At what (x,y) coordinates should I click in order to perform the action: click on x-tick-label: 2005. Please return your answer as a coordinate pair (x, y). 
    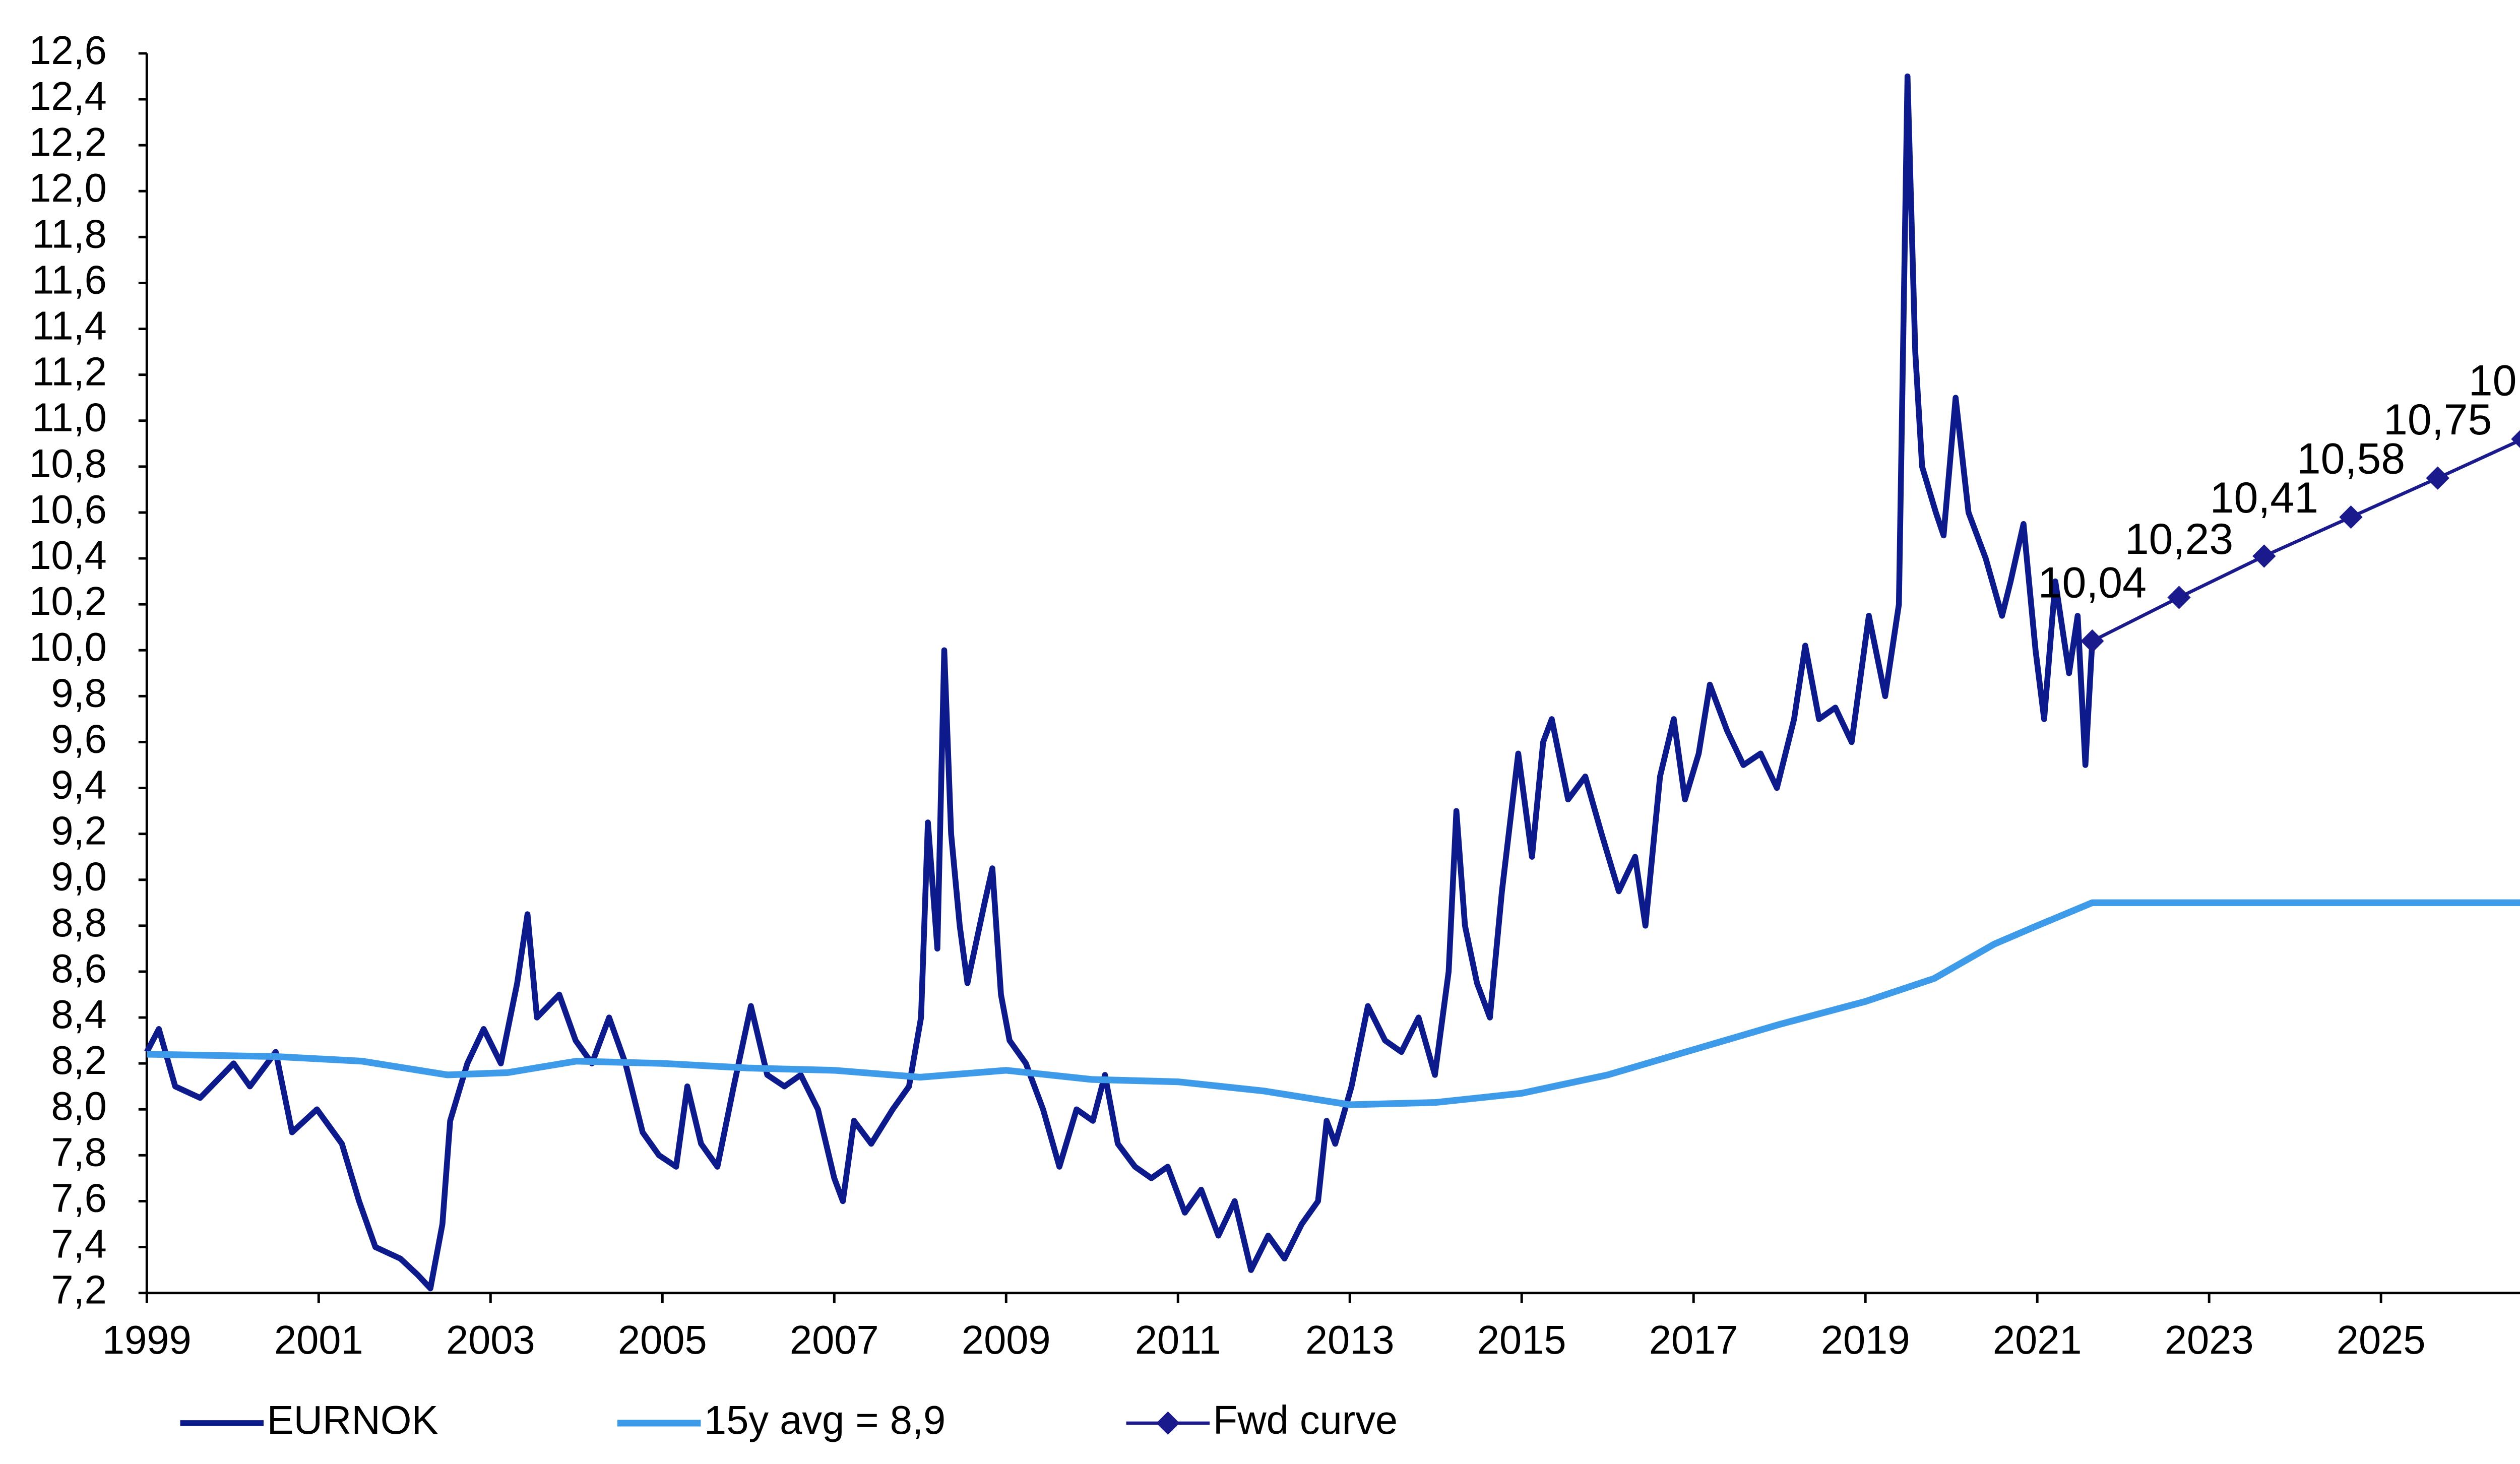
    Looking at the image, I should click on (662, 1339).